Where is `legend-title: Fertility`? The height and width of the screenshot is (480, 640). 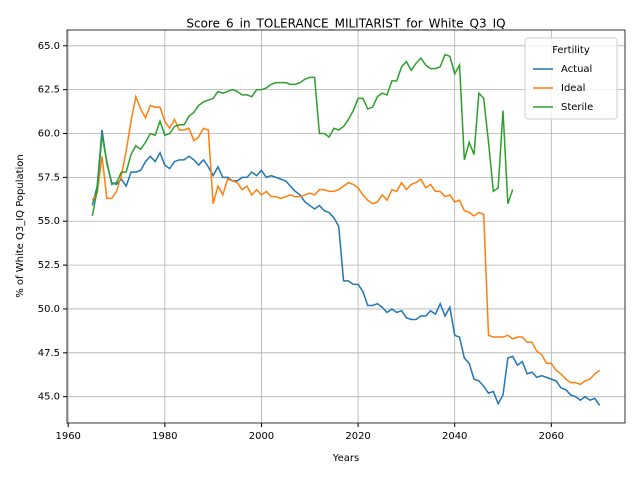
legend-title: Fertility is located at coordinates (571, 50).